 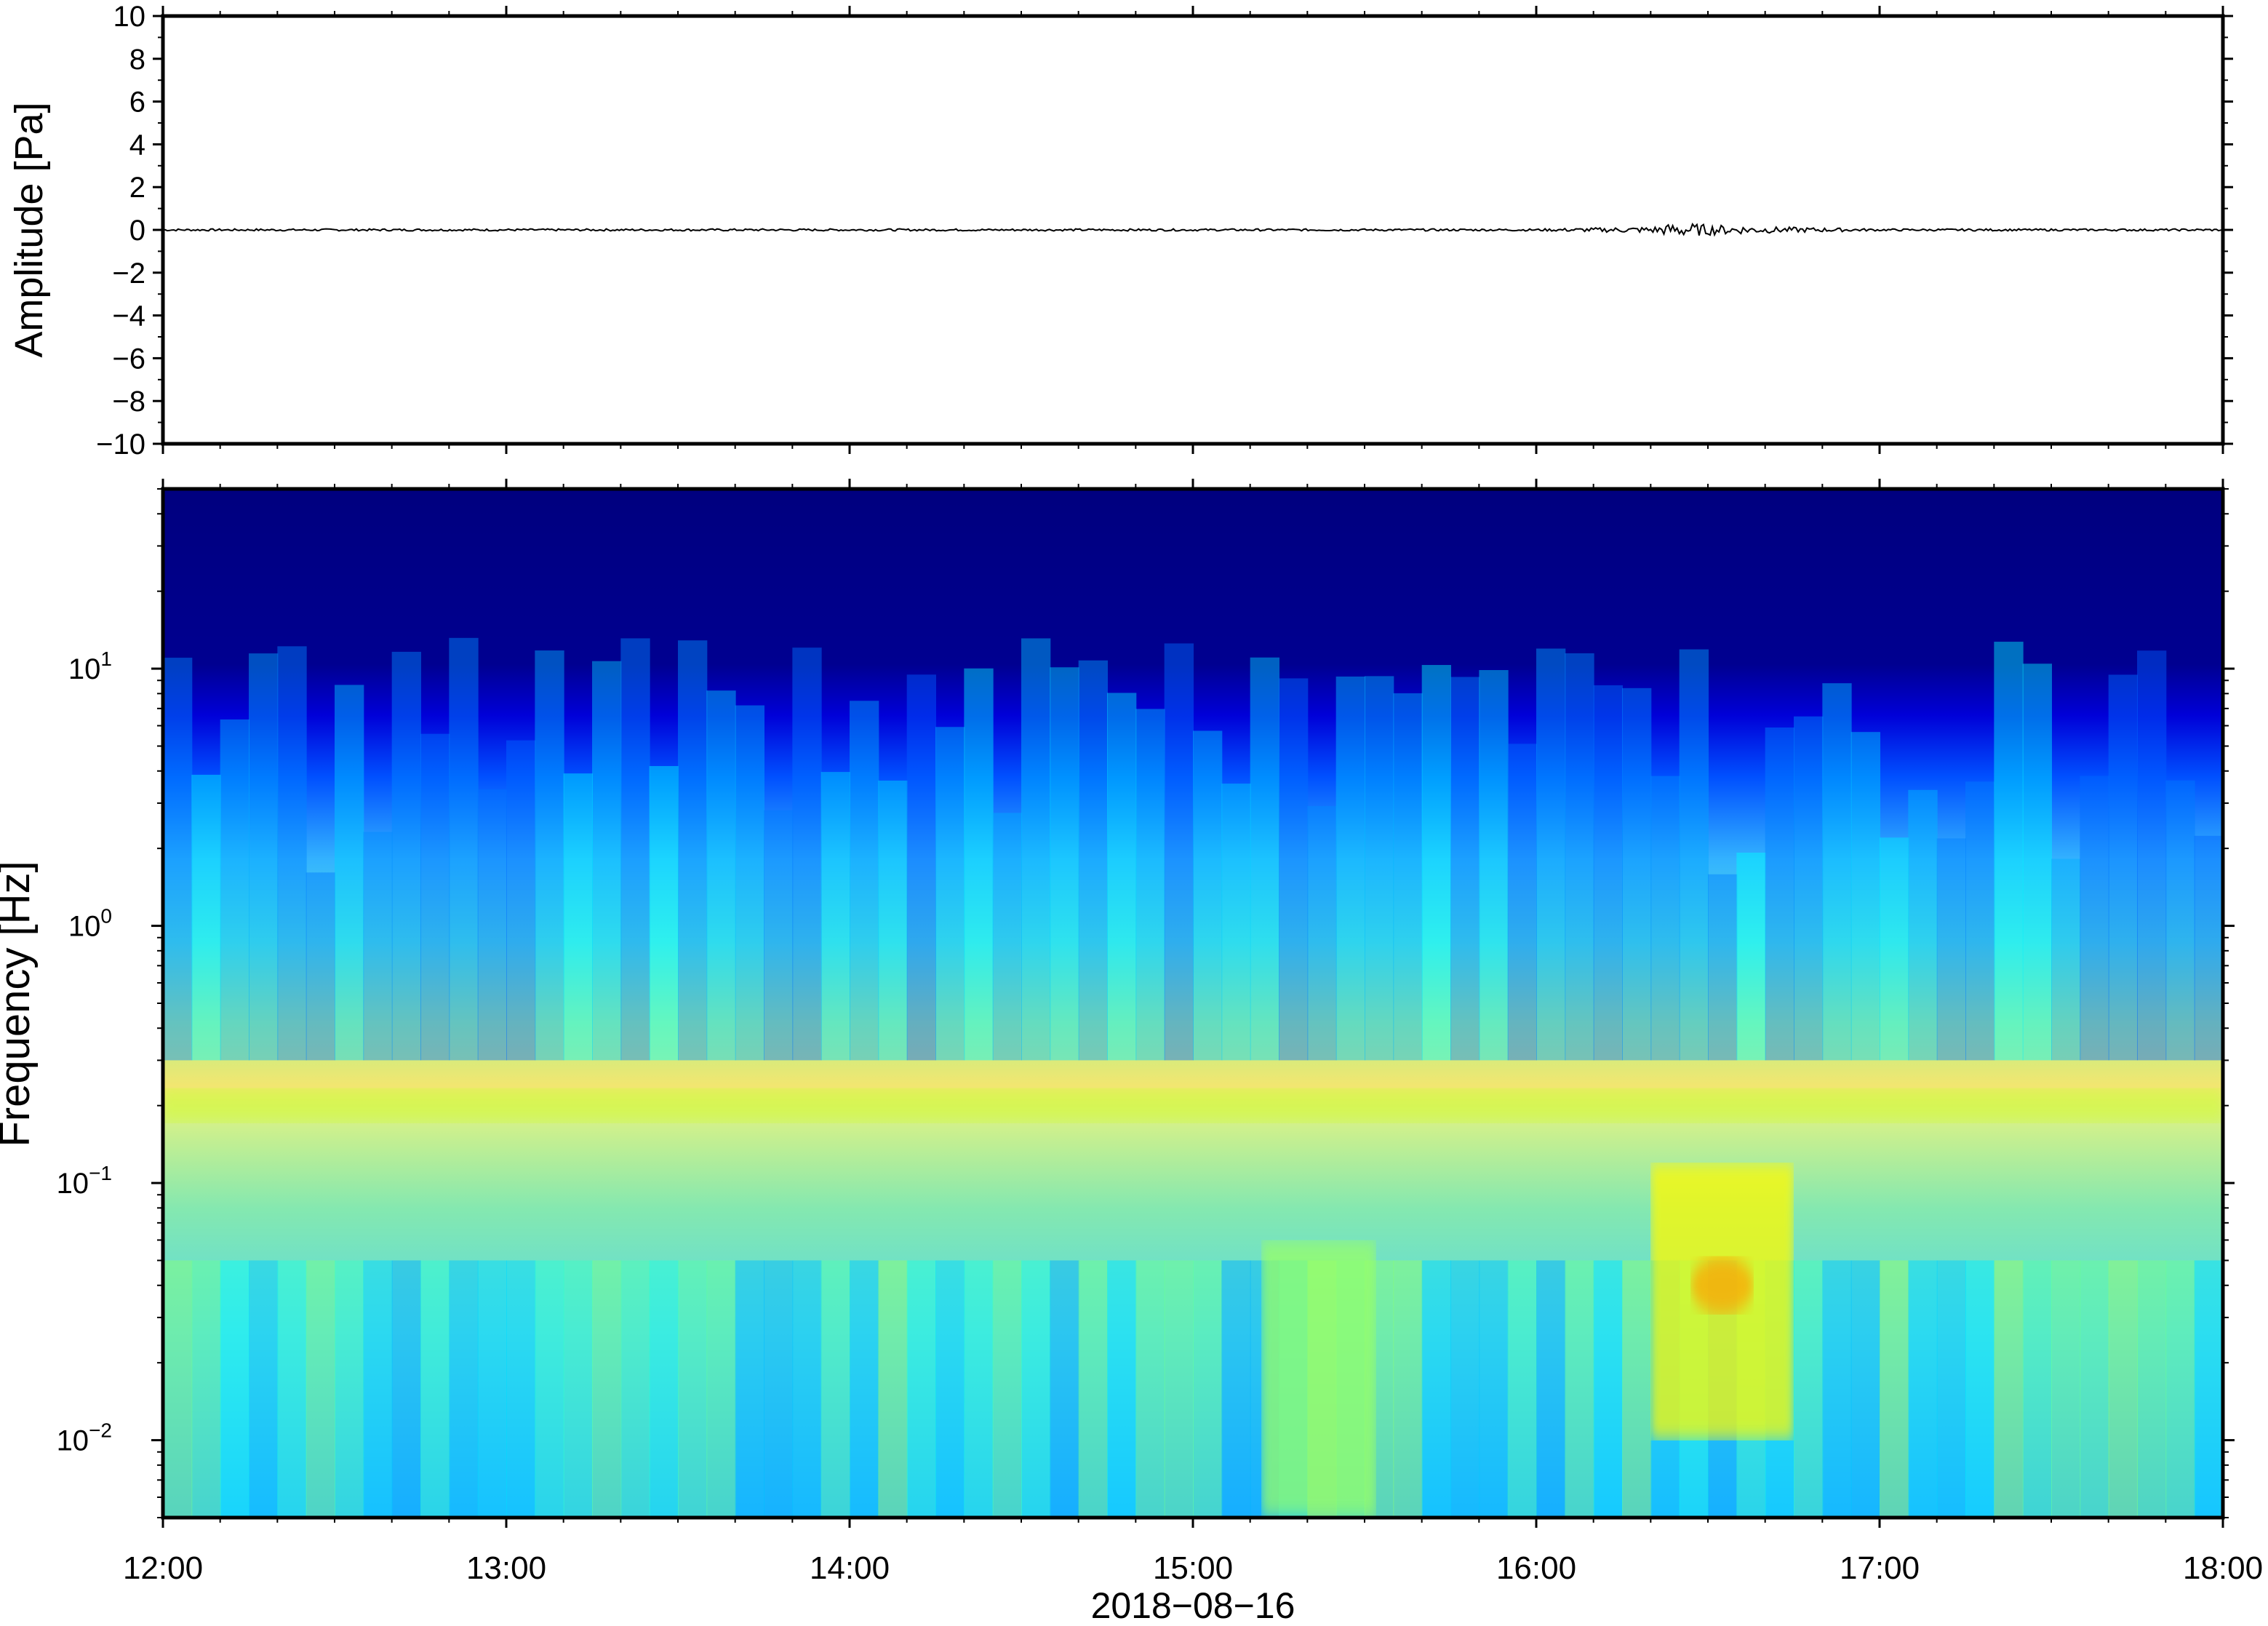 I want to click on spectrogram-xtick-label: 12:00, so click(x=163, y=1568).